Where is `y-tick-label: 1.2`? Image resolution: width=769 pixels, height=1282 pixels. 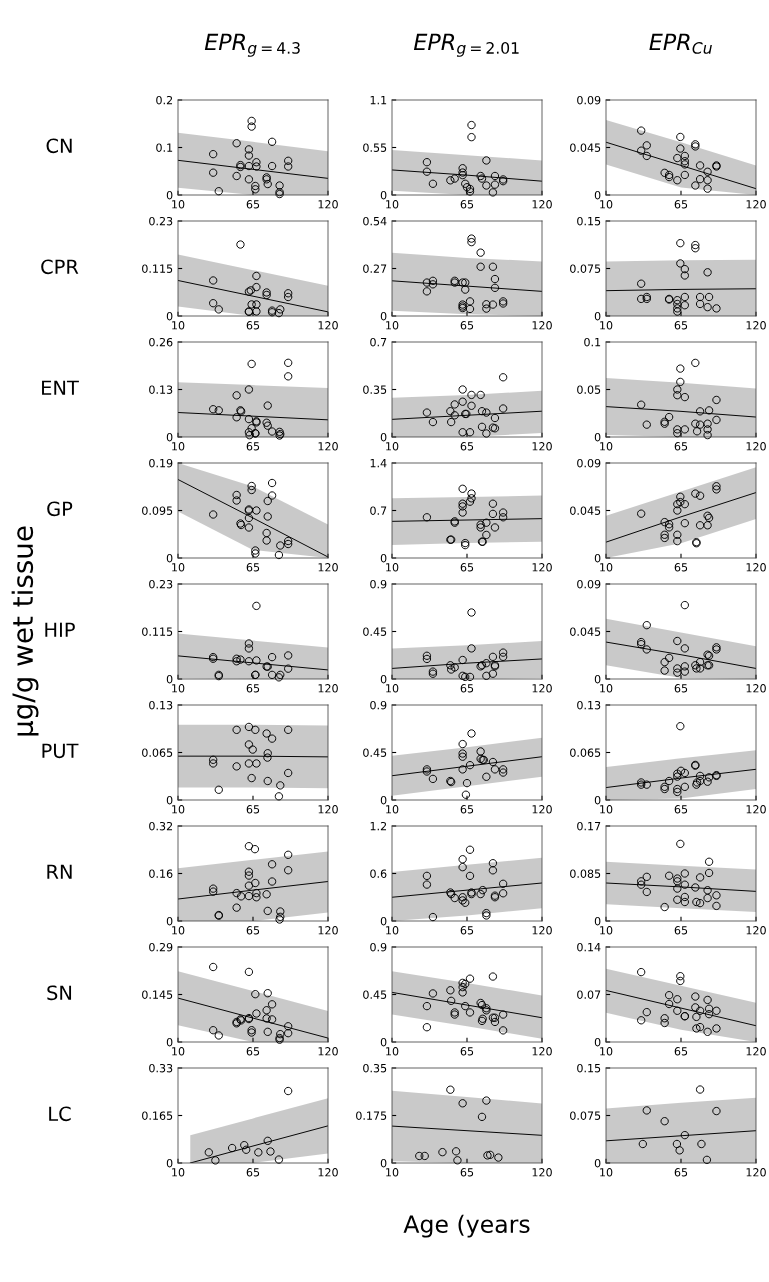 y-tick-label: 1.2 is located at coordinates (378, 826).